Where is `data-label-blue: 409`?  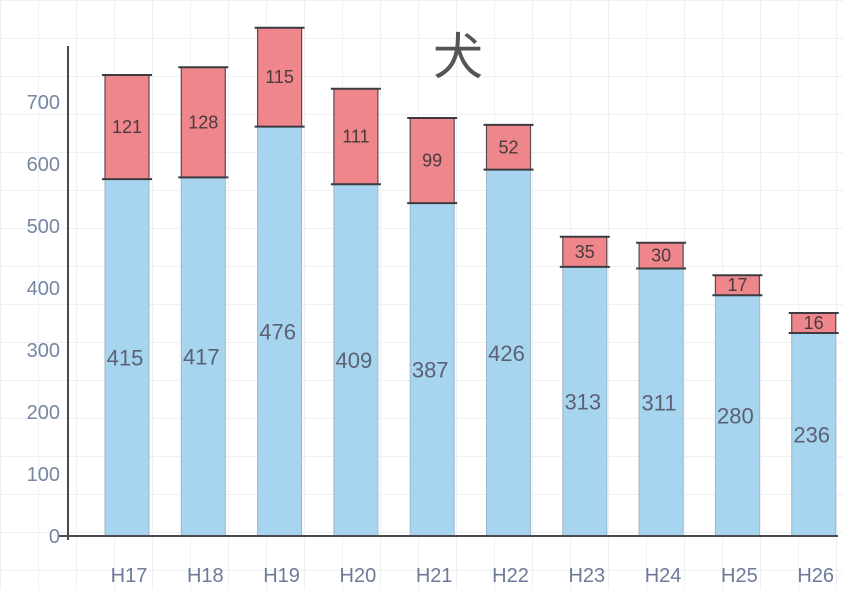
data-label-blue: 409 is located at coordinates (354, 360).